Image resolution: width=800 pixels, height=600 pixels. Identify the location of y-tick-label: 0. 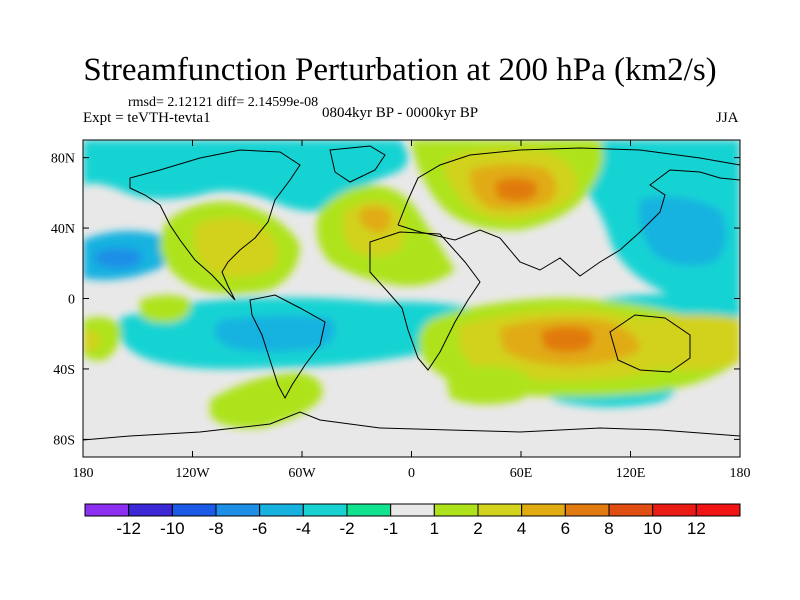
(71, 300).